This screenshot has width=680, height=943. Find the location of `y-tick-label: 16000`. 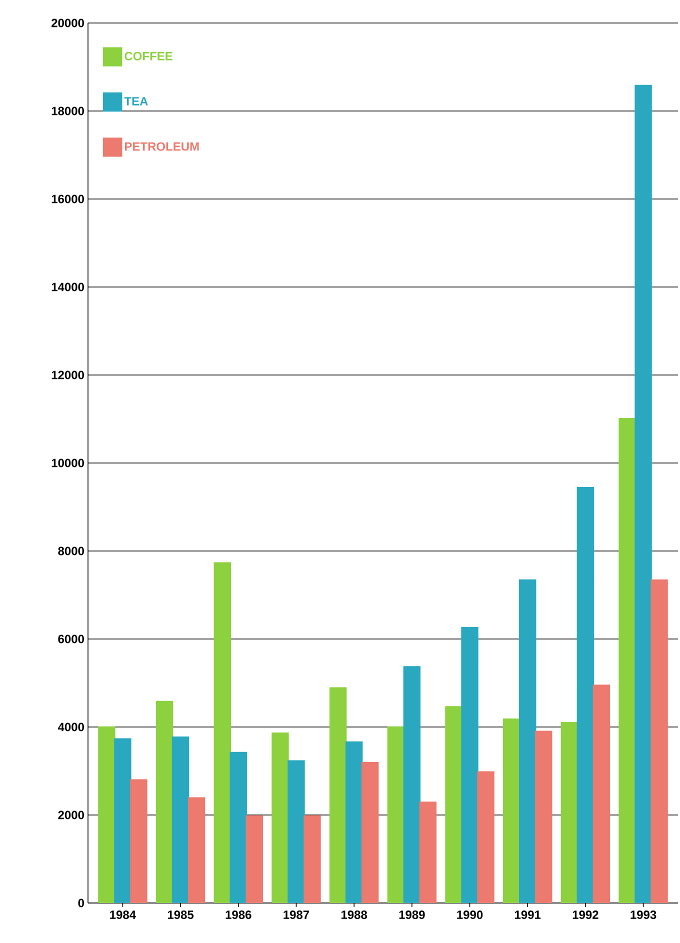

y-tick-label: 16000 is located at coordinates (68, 199).